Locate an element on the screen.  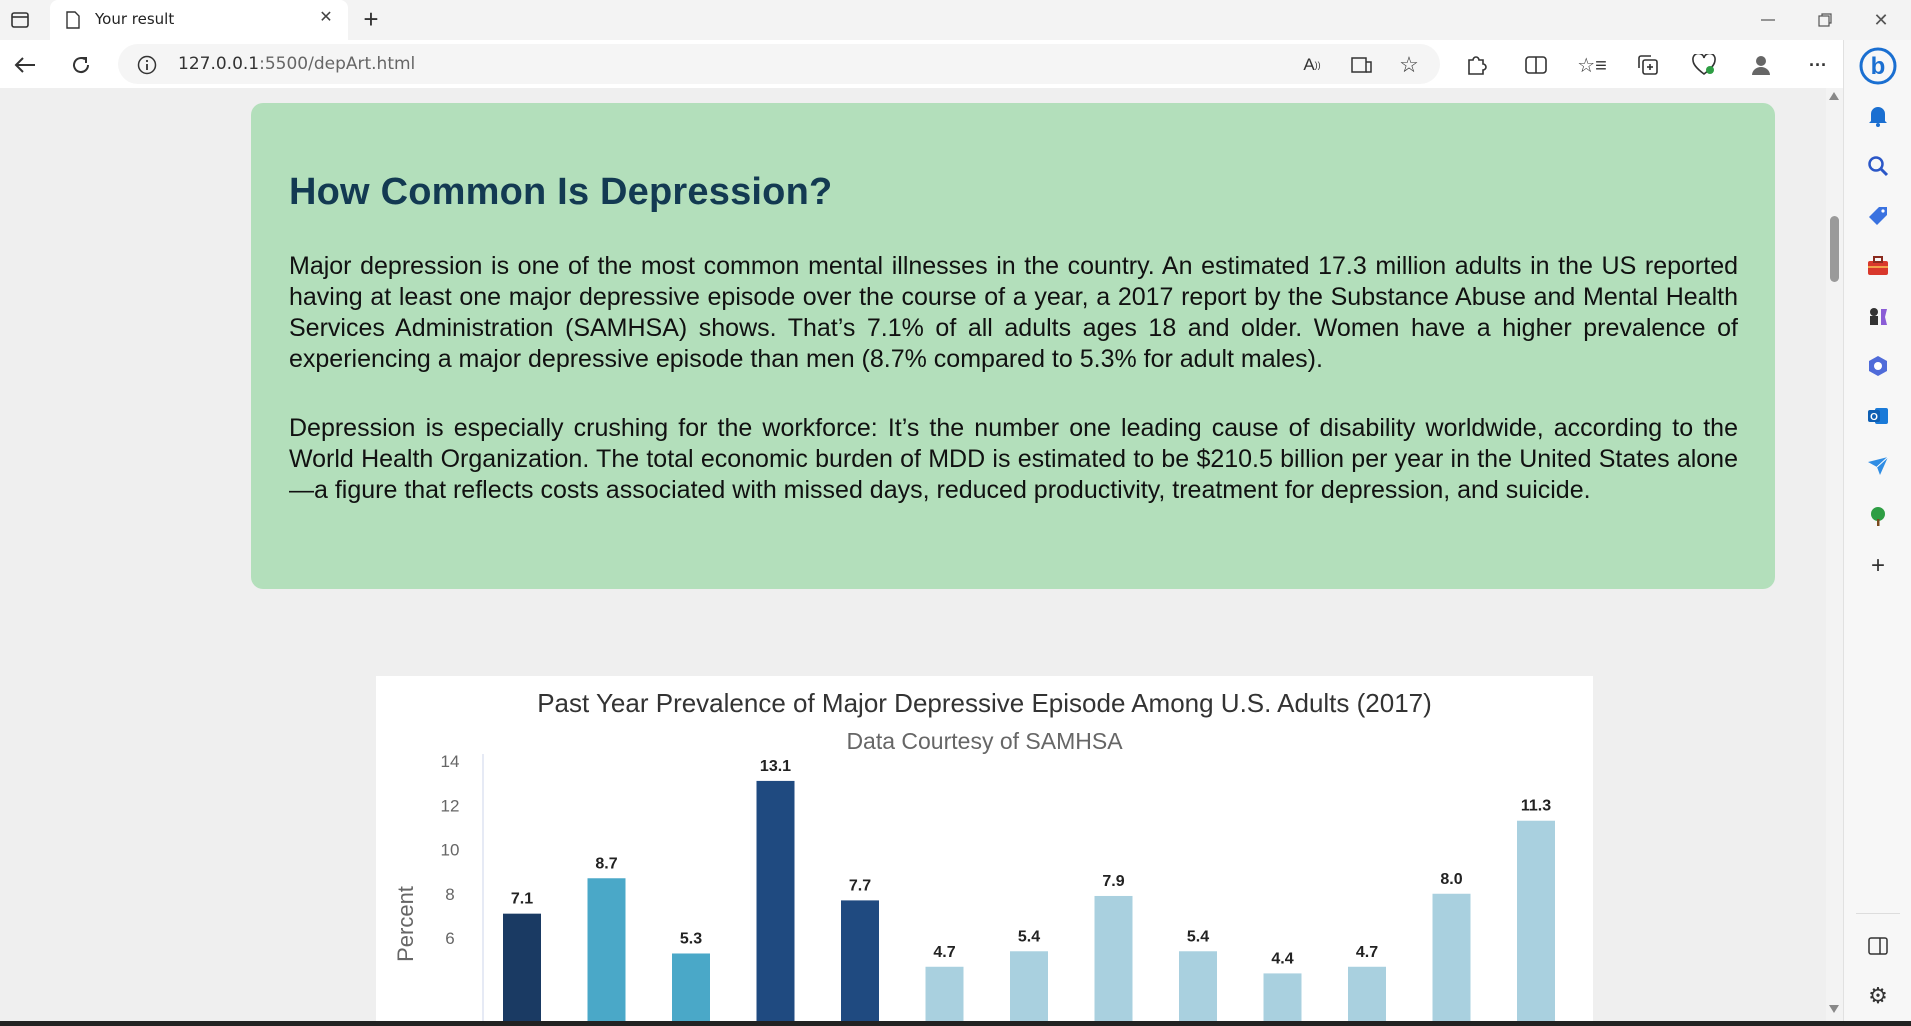
svg-text: b is located at coordinates (1878, 66).